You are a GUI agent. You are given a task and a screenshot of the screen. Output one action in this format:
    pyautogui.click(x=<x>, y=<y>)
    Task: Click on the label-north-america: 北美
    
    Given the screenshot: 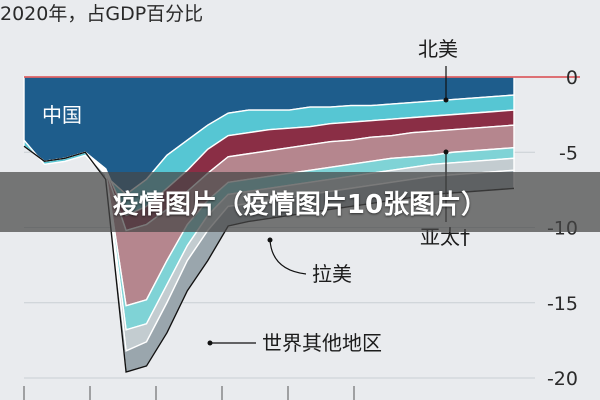 What is the action you would take?
    pyautogui.click(x=438, y=49)
    